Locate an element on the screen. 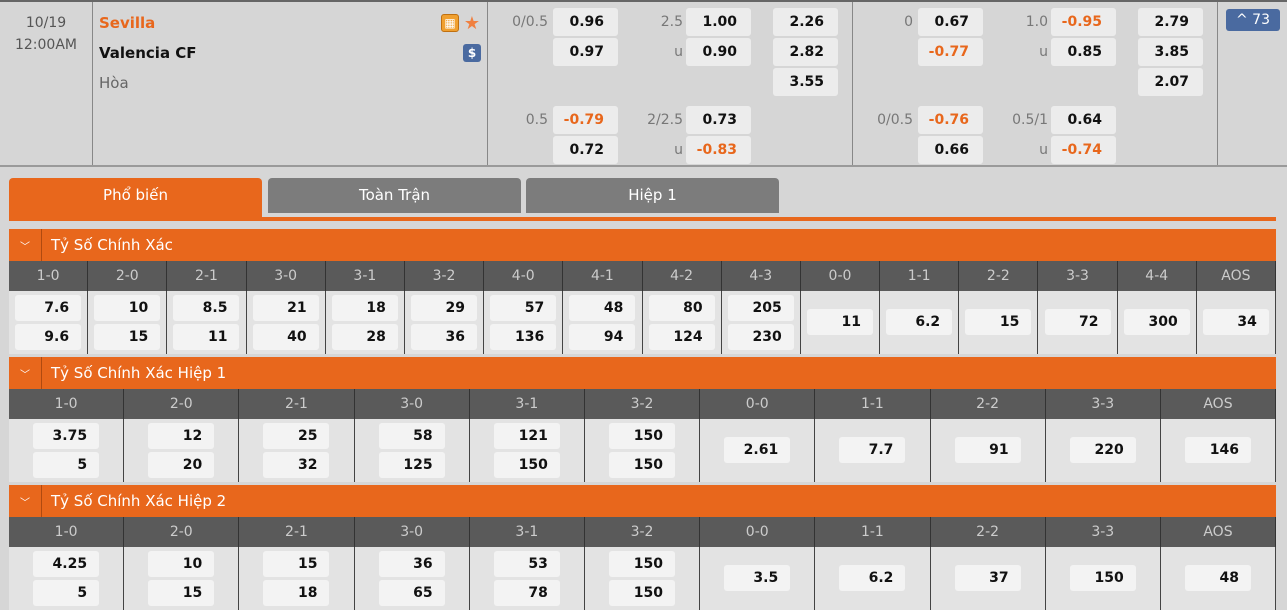 The height and width of the screenshot is (610, 1287). dollar-icon: $ is located at coordinates (472, 53).